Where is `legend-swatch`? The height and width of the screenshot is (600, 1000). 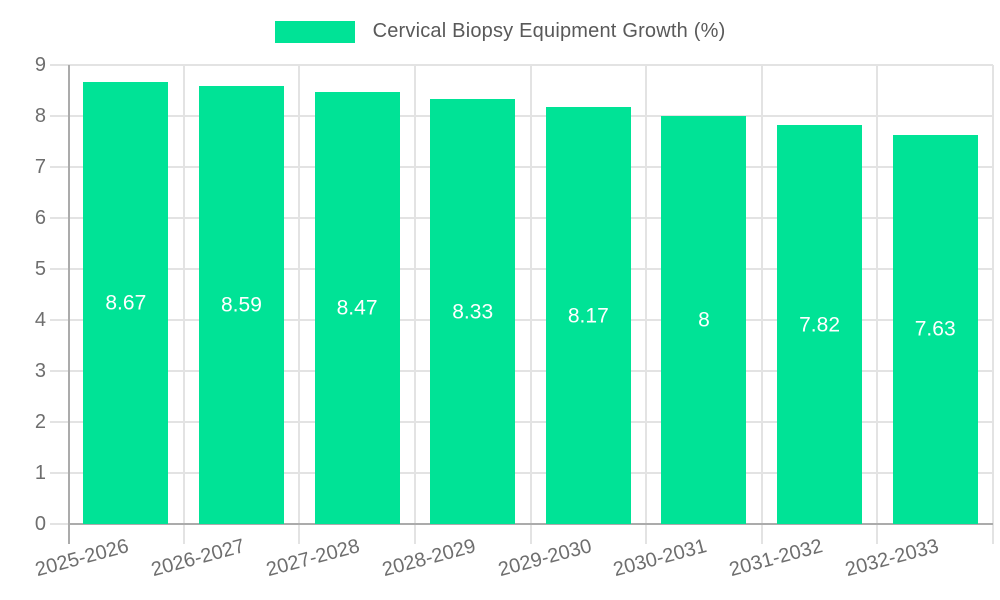
legend-swatch is located at coordinates (314, 31).